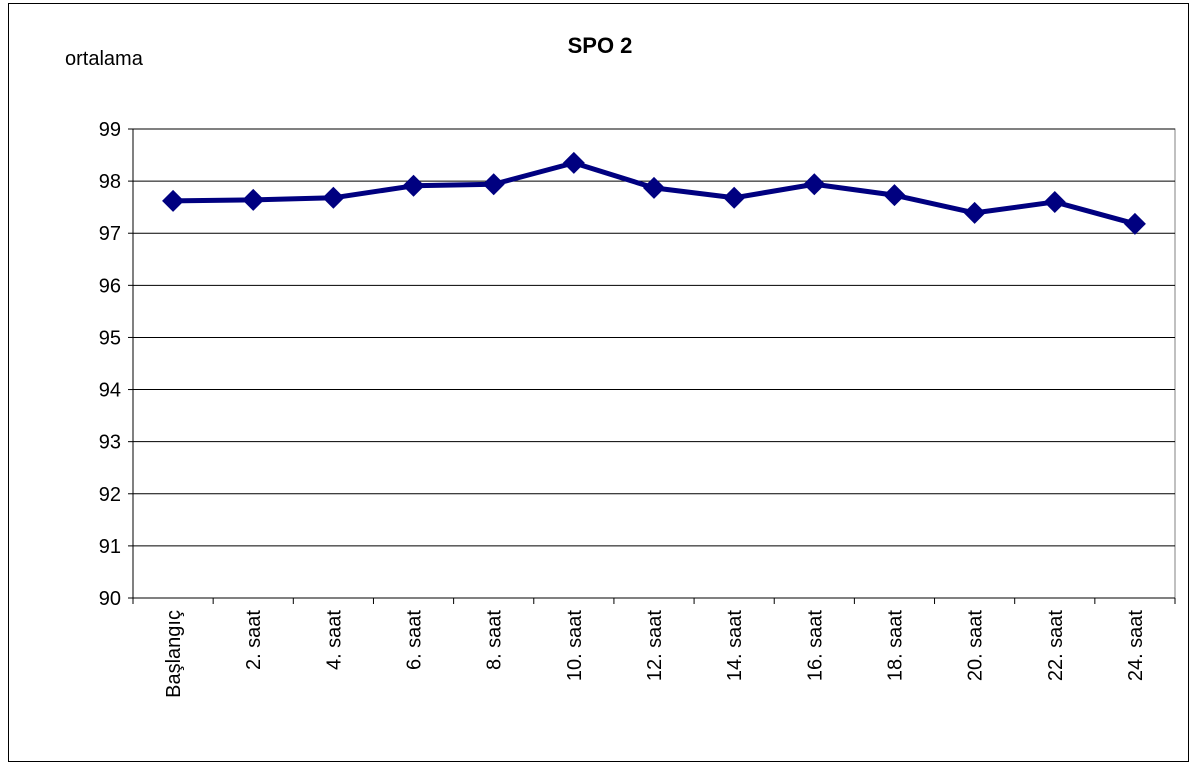 Image resolution: width=1197 pixels, height=767 pixels. I want to click on x-tick-label: 14. saat, so click(735, 646).